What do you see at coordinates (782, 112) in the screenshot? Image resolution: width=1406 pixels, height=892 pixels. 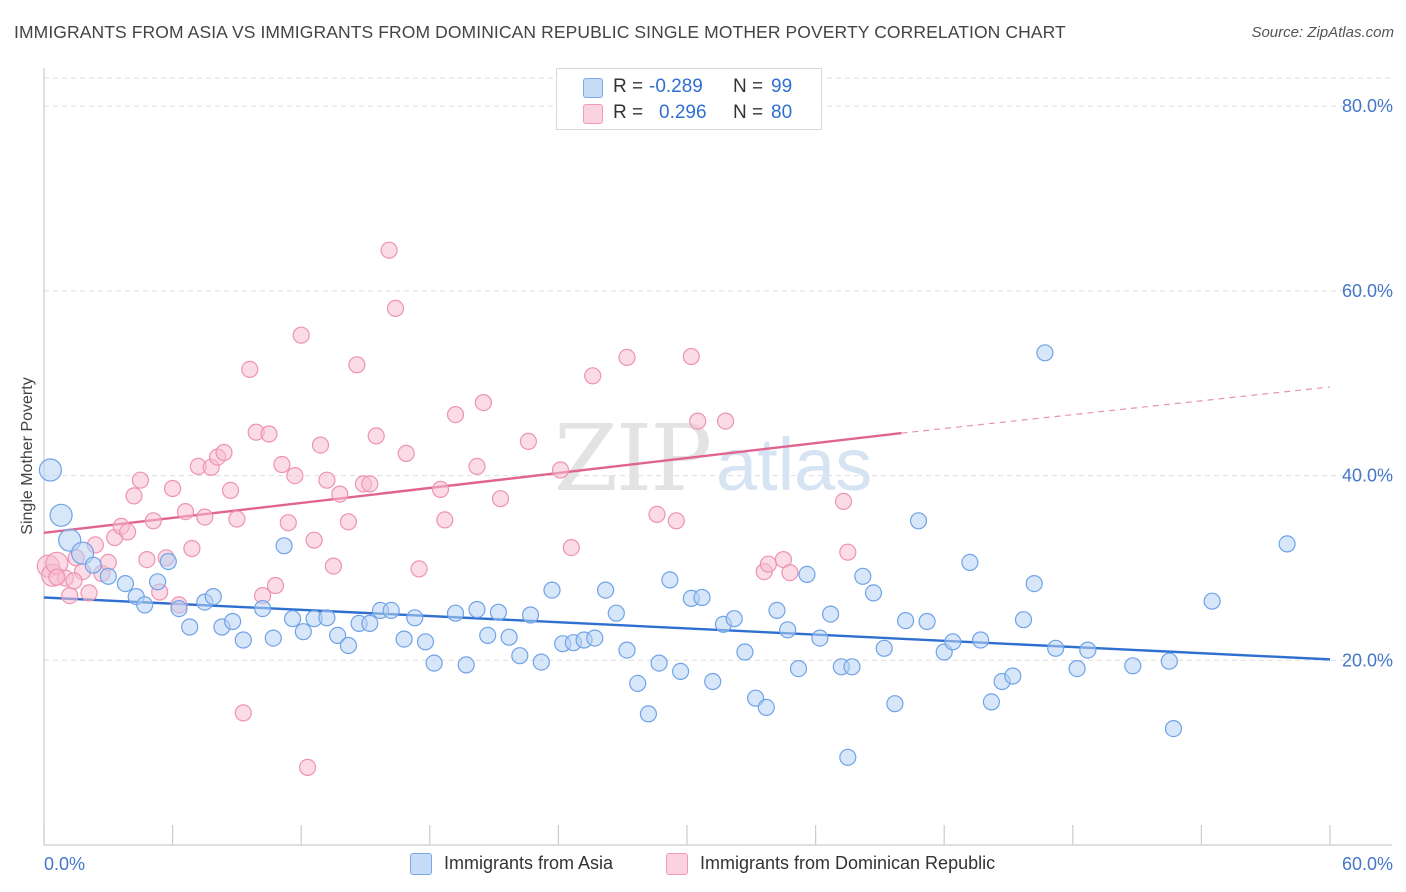 I see `legend-n-value: 80` at bounding box center [782, 112].